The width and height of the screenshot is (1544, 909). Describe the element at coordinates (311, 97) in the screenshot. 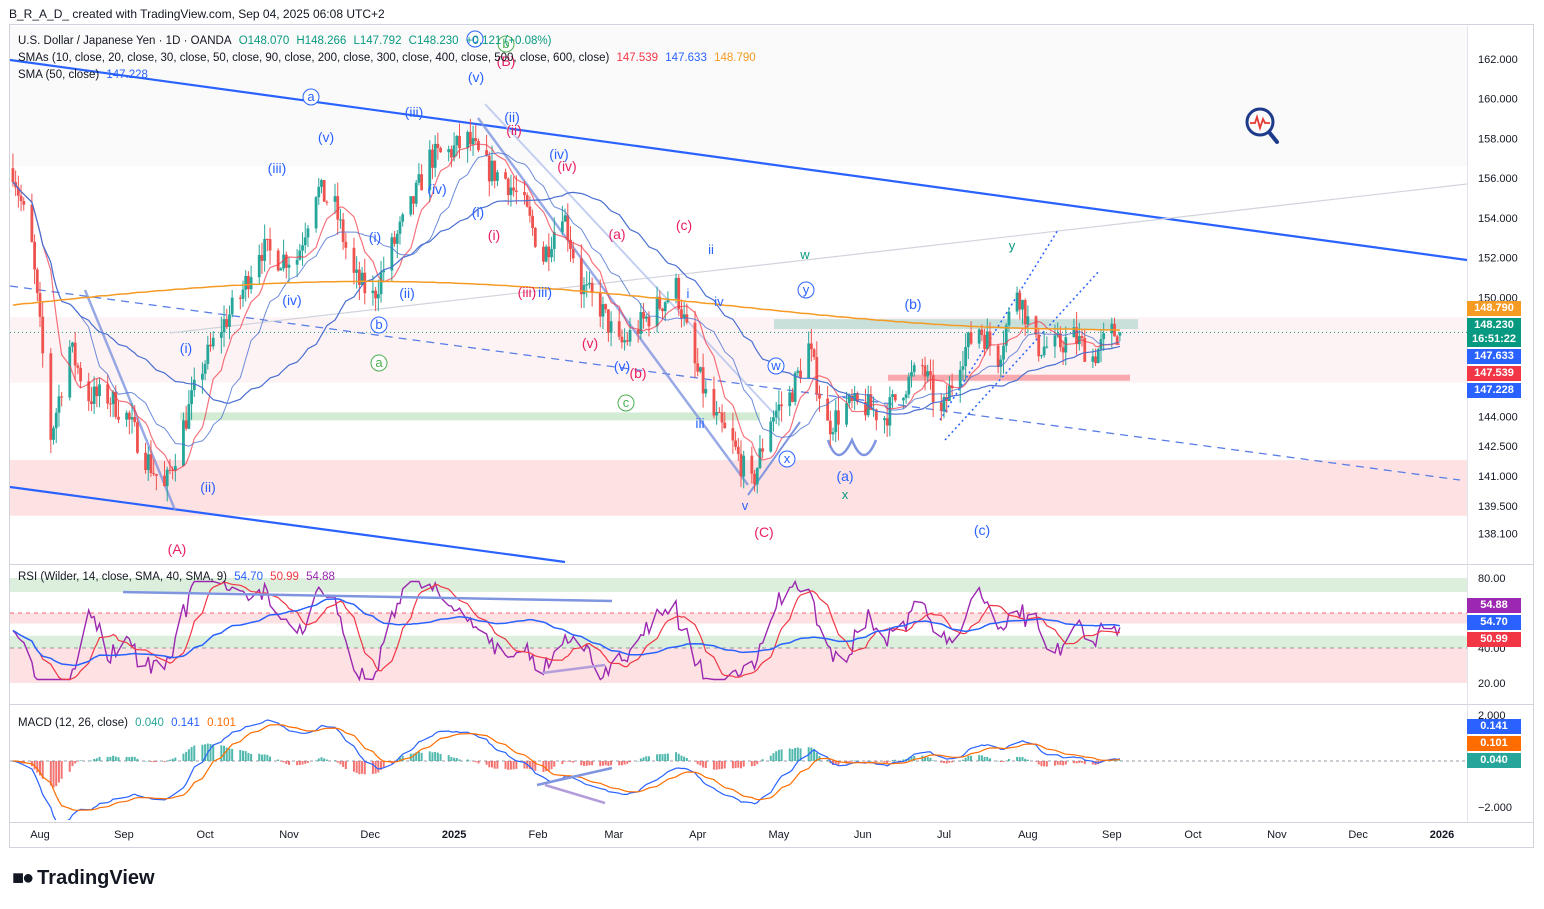

I see `wave-label: a` at that location.